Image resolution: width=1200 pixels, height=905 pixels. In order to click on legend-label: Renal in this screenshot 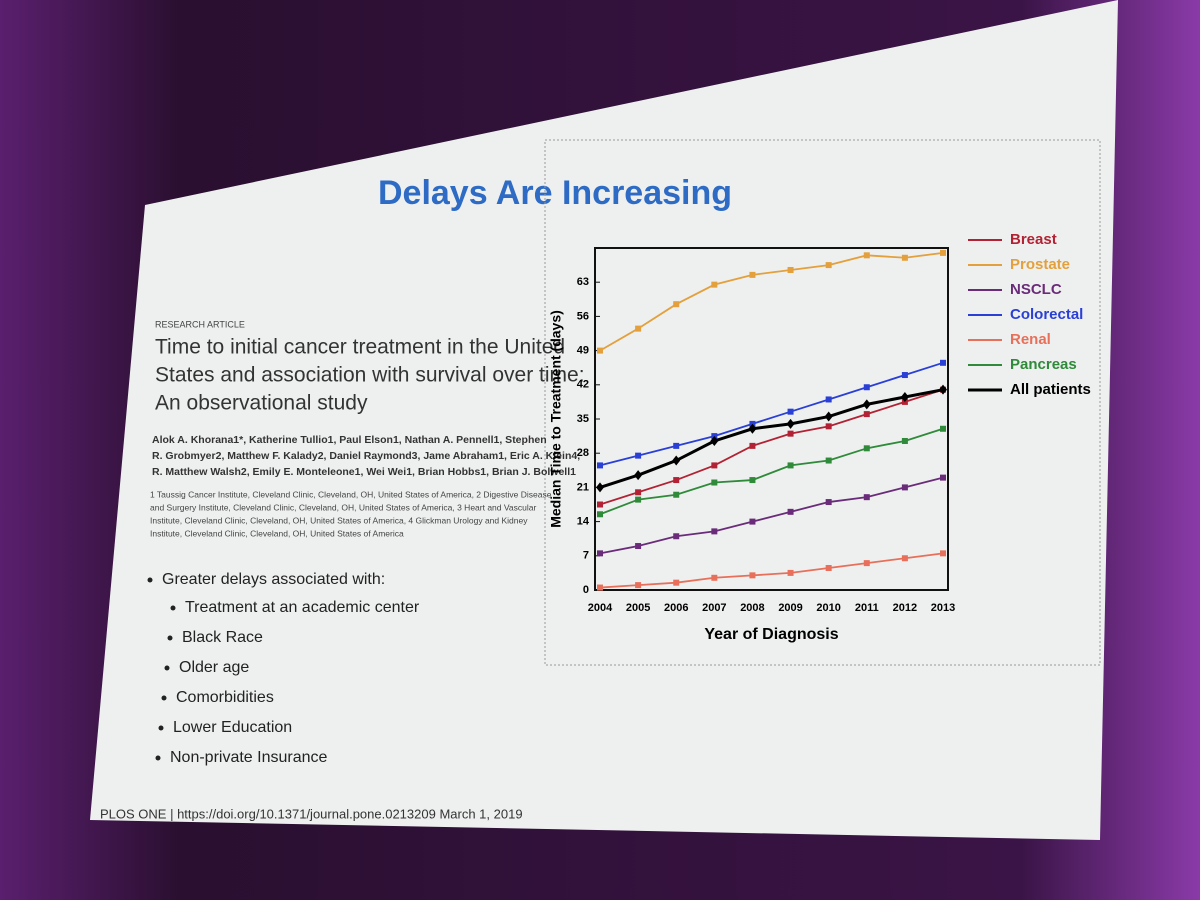, I will do `click(1030, 339)`.